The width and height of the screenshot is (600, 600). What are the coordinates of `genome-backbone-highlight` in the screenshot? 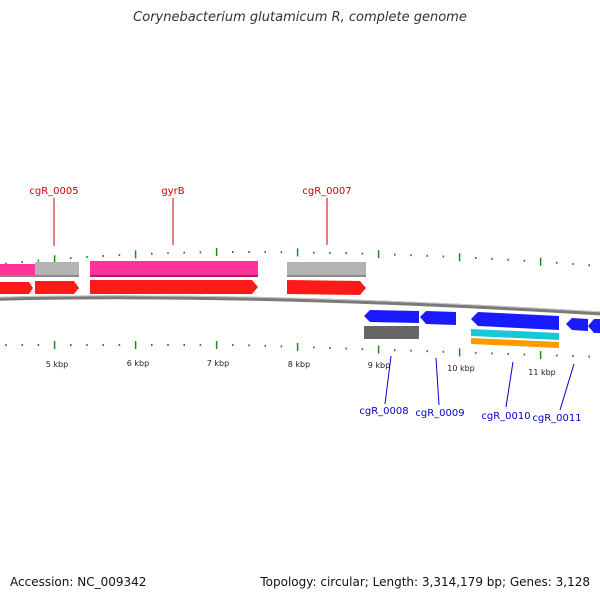 It's located at (300, 304).